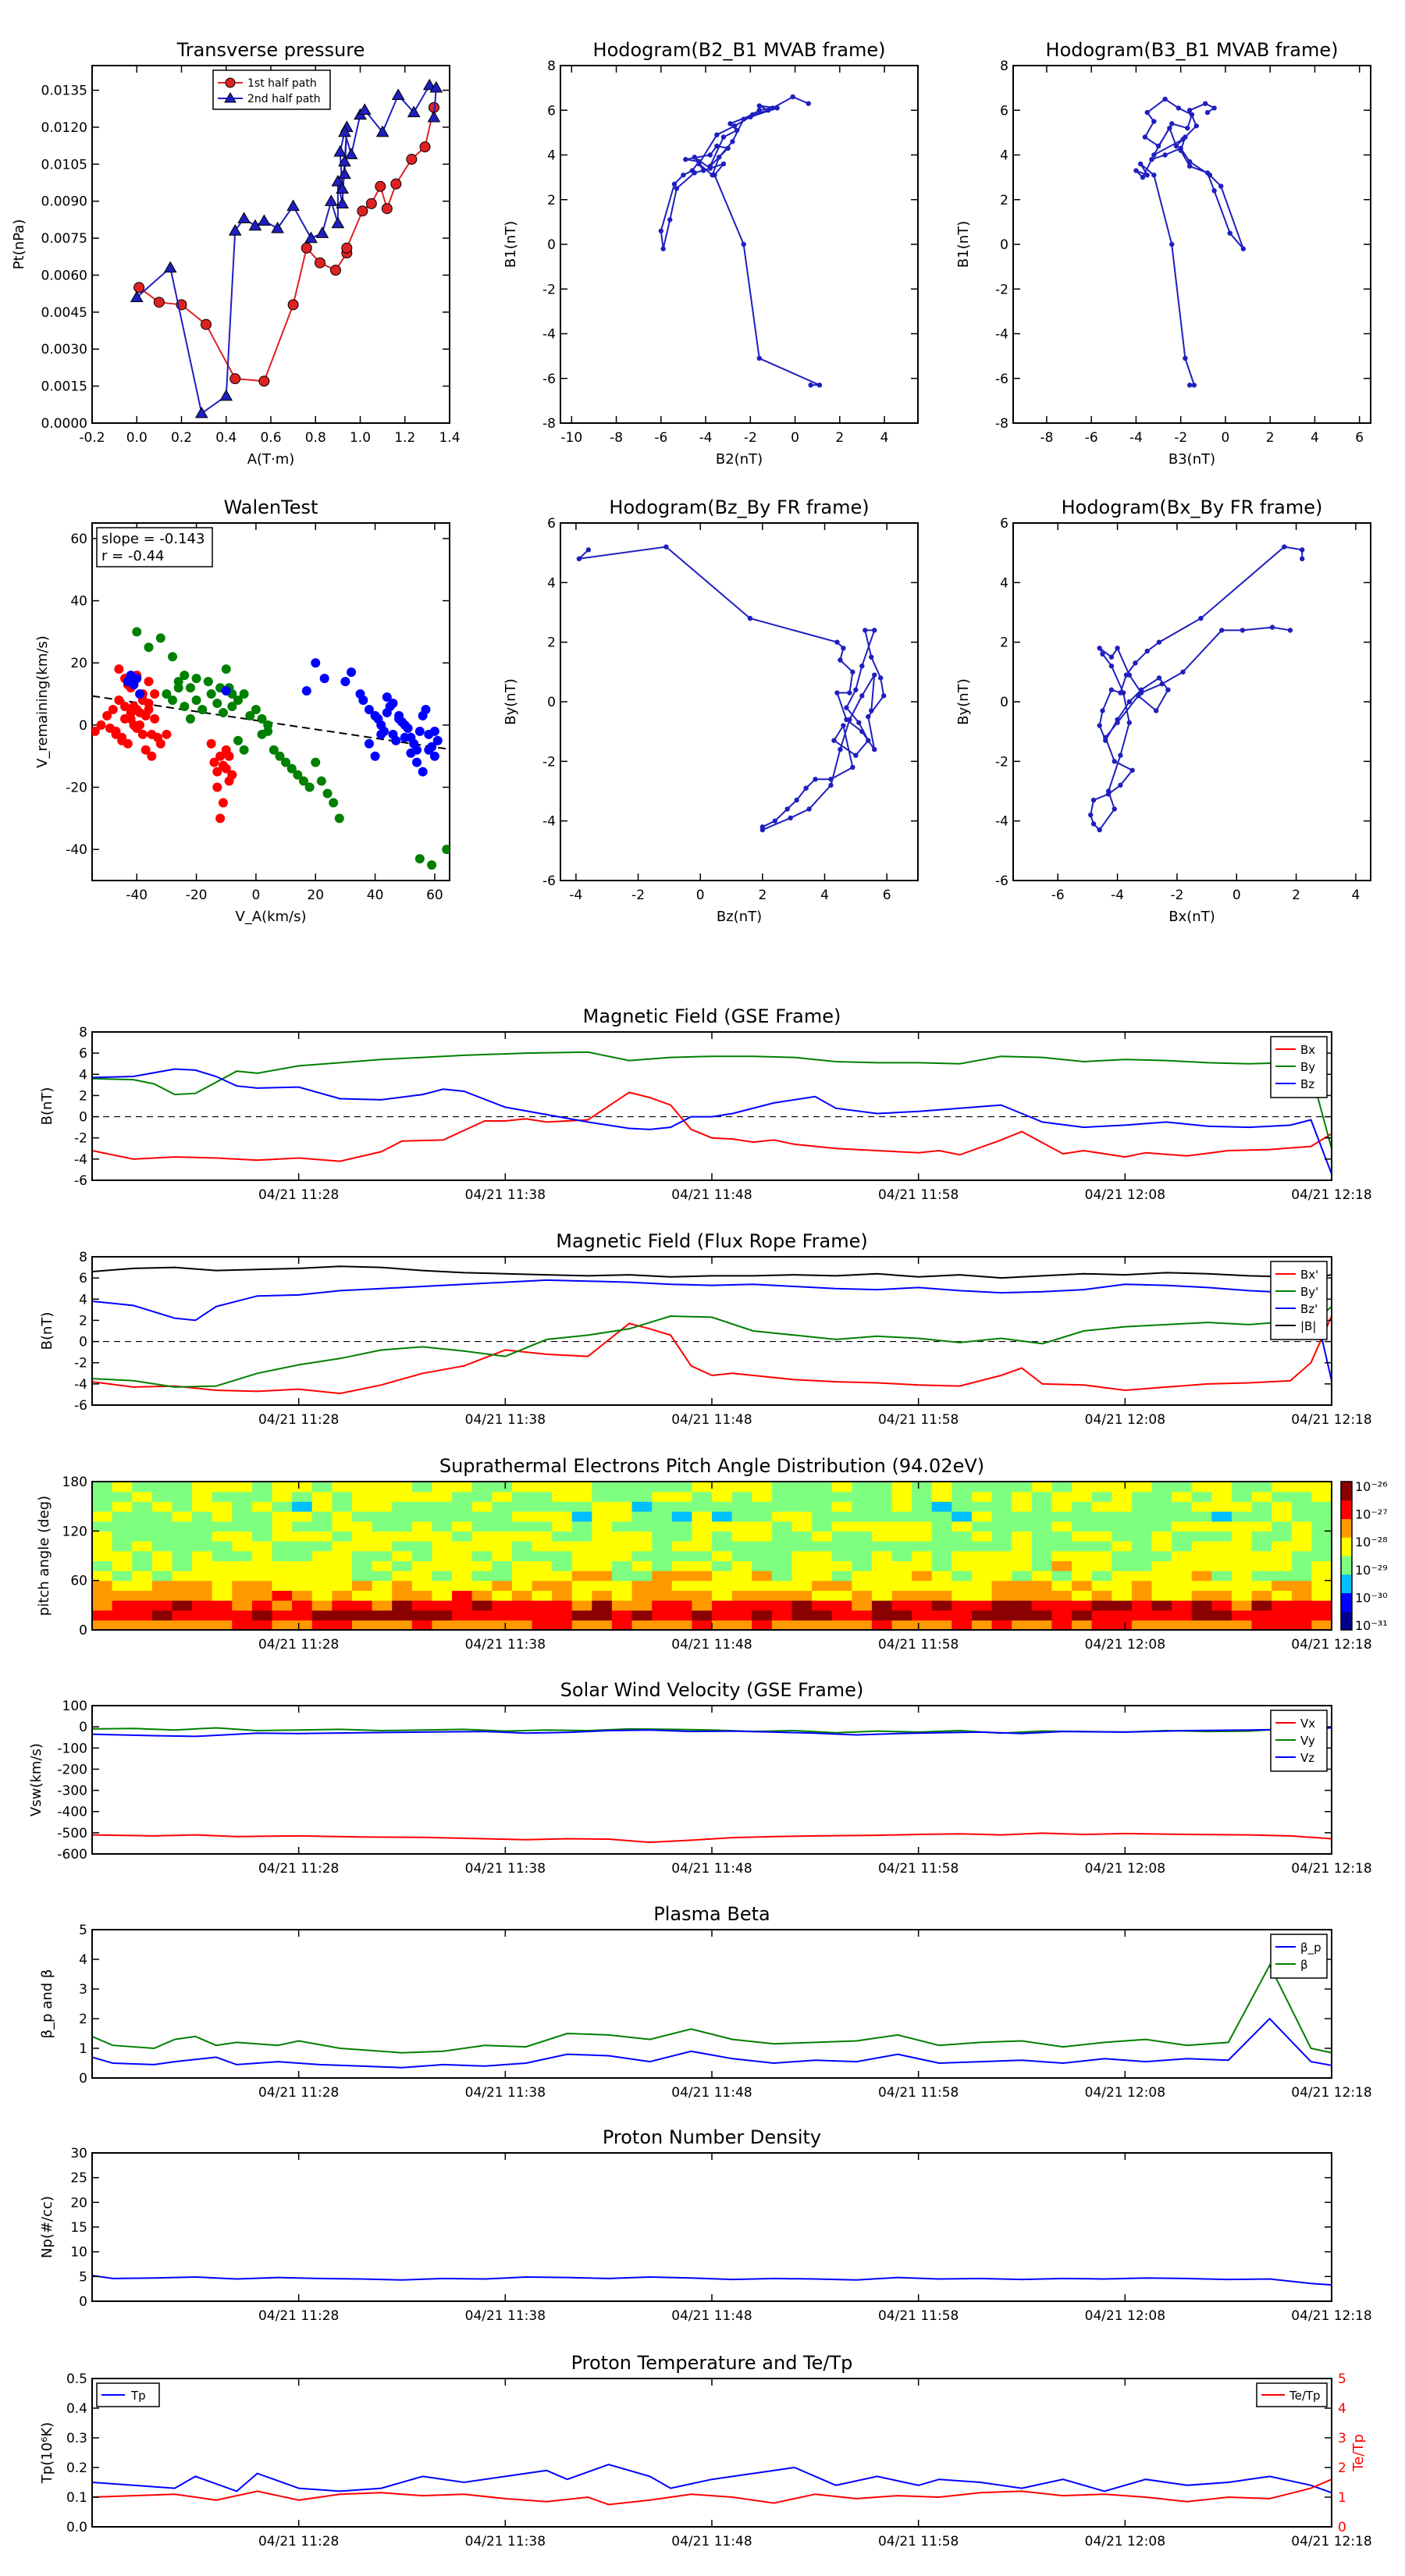 The image size is (1405, 2576). I want to click on series-line, so click(1197, 688).